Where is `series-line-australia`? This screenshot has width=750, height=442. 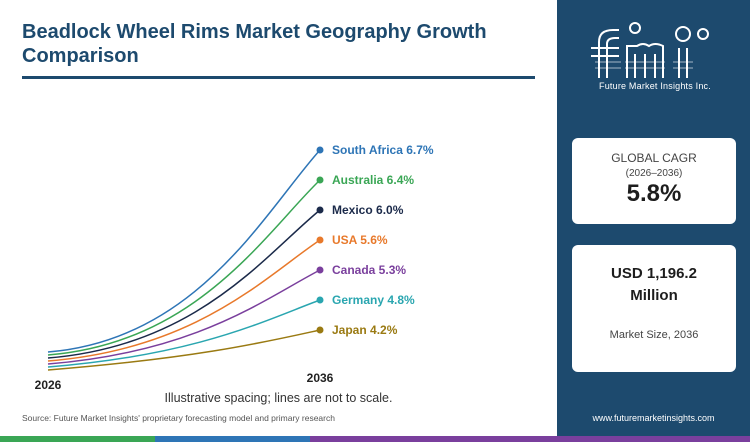 series-line-australia is located at coordinates (184, 267).